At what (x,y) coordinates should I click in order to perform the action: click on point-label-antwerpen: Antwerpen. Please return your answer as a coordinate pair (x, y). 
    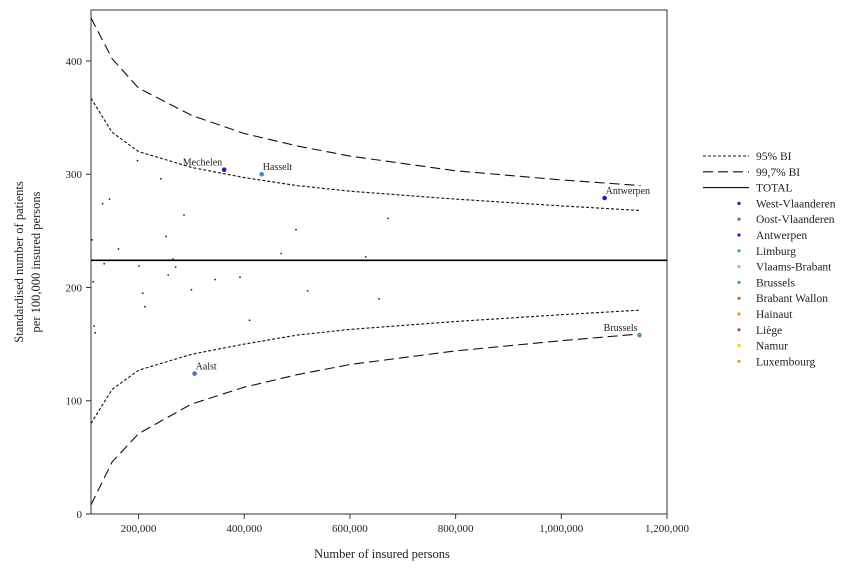
    Looking at the image, I should click on (628, 191).